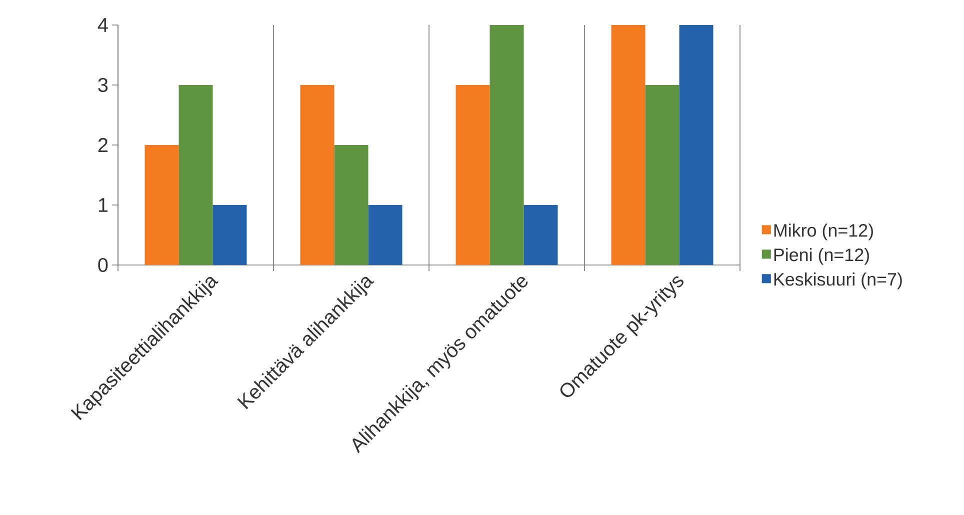 The width and height of the screenshot is (964, 515). Describe the element at coordinates (823, 232) in the screenshot. I see `legend-label: Mikro (n=12)` at that location.